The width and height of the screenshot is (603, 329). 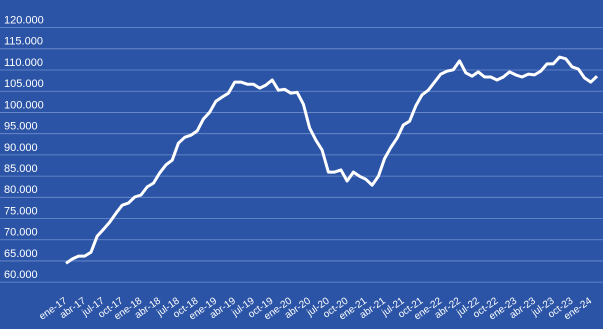 What do you see at coordinates (21, 169) in the screenshot?
I see `y-tick-label: 85.000` at bounding box center [21, 169].